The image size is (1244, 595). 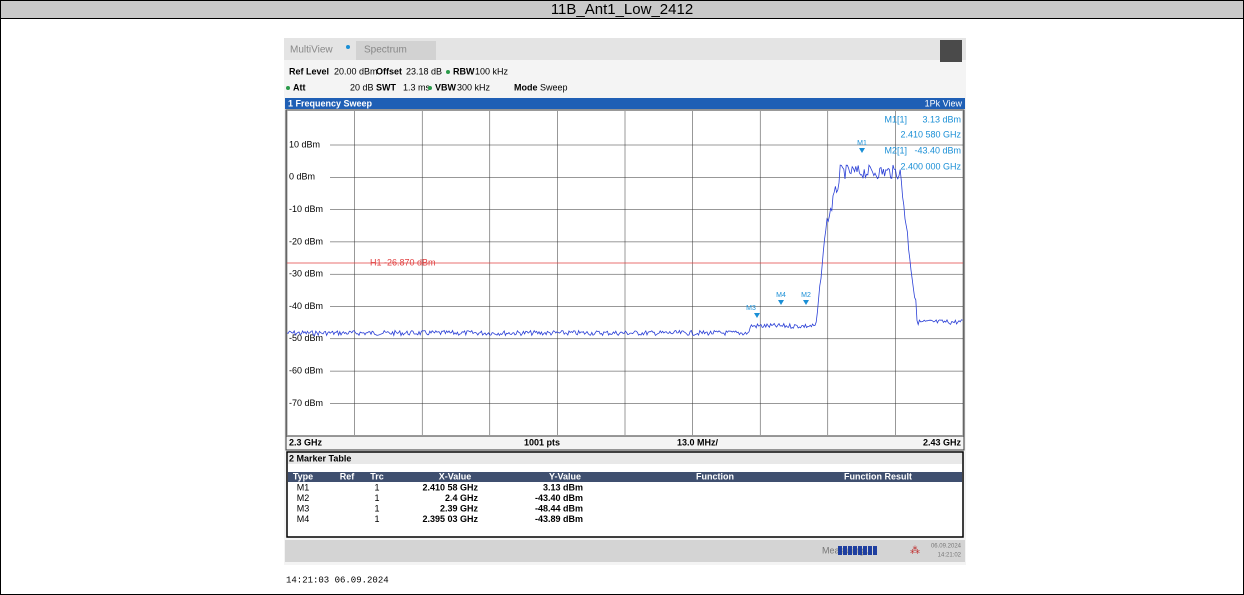 I want to click on column-header: Ref, so click(x=348, y=476).